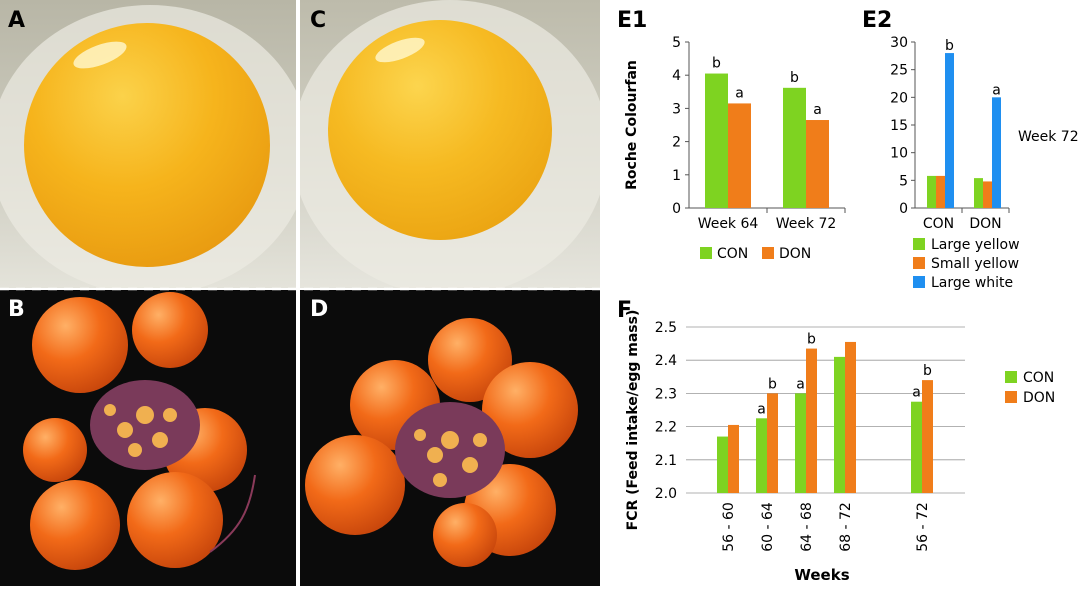  I want to click on e2-y-tick-label: 10, so click(899, 154).